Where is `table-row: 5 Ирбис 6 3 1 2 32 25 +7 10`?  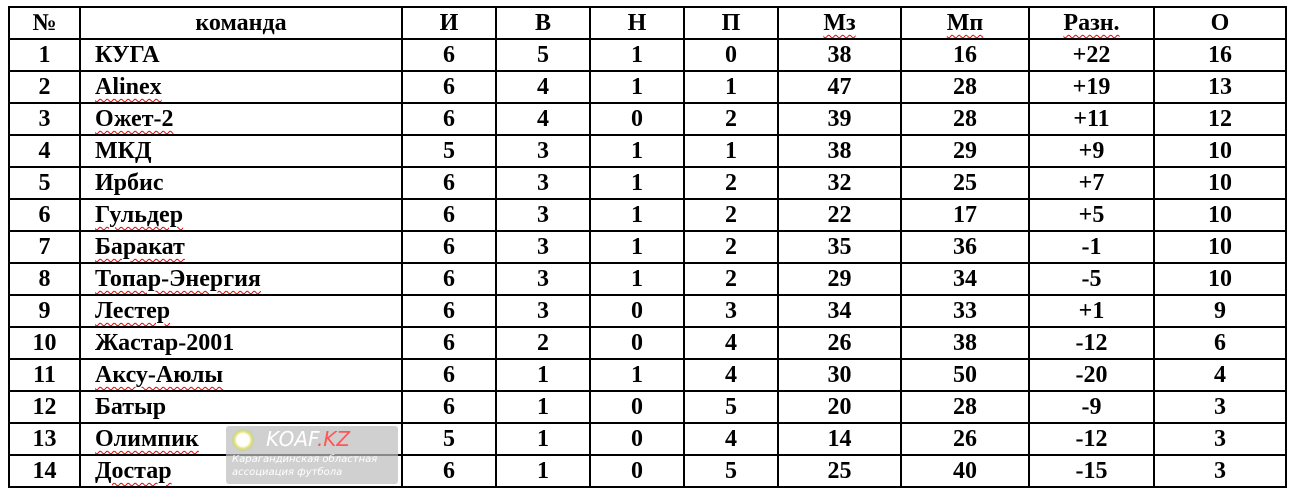
table-row: 5 Ирбис 6 3 1 2 32 25 +7 10 is located at coordinates (647, 183).